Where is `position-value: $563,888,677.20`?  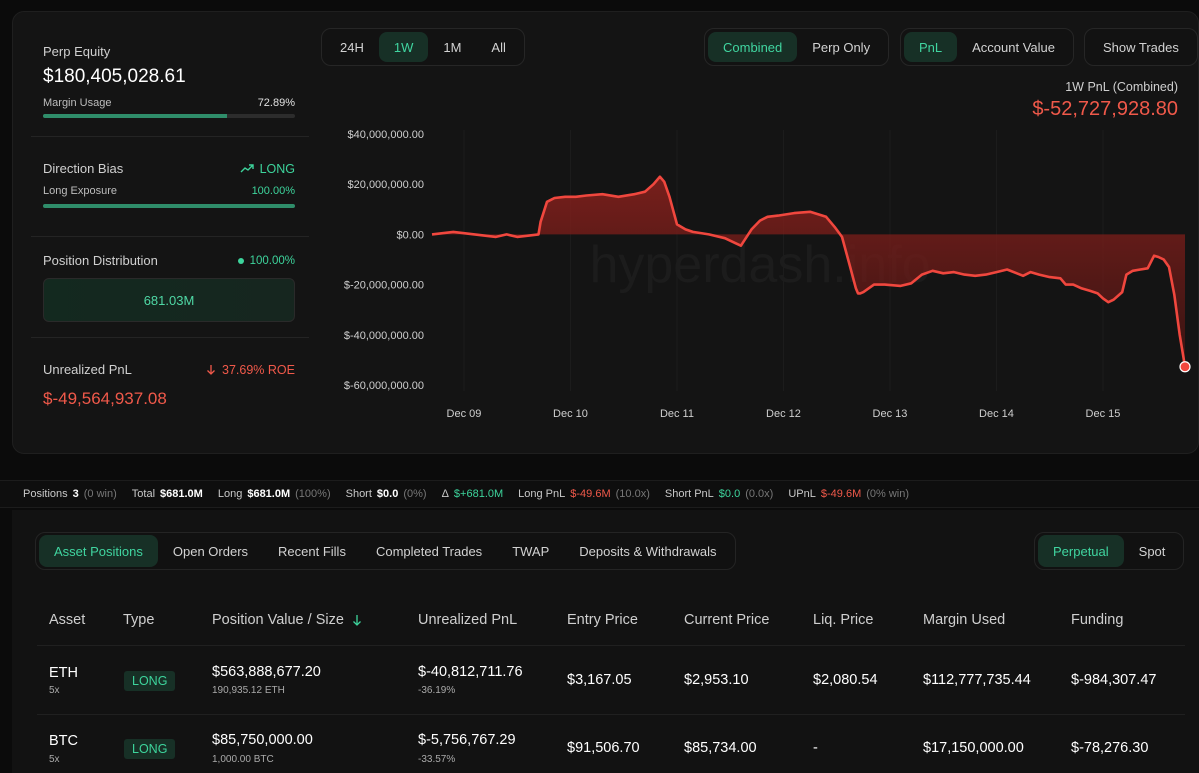 position-value: $563,888,677.20 is located at coordinates (266, 672).